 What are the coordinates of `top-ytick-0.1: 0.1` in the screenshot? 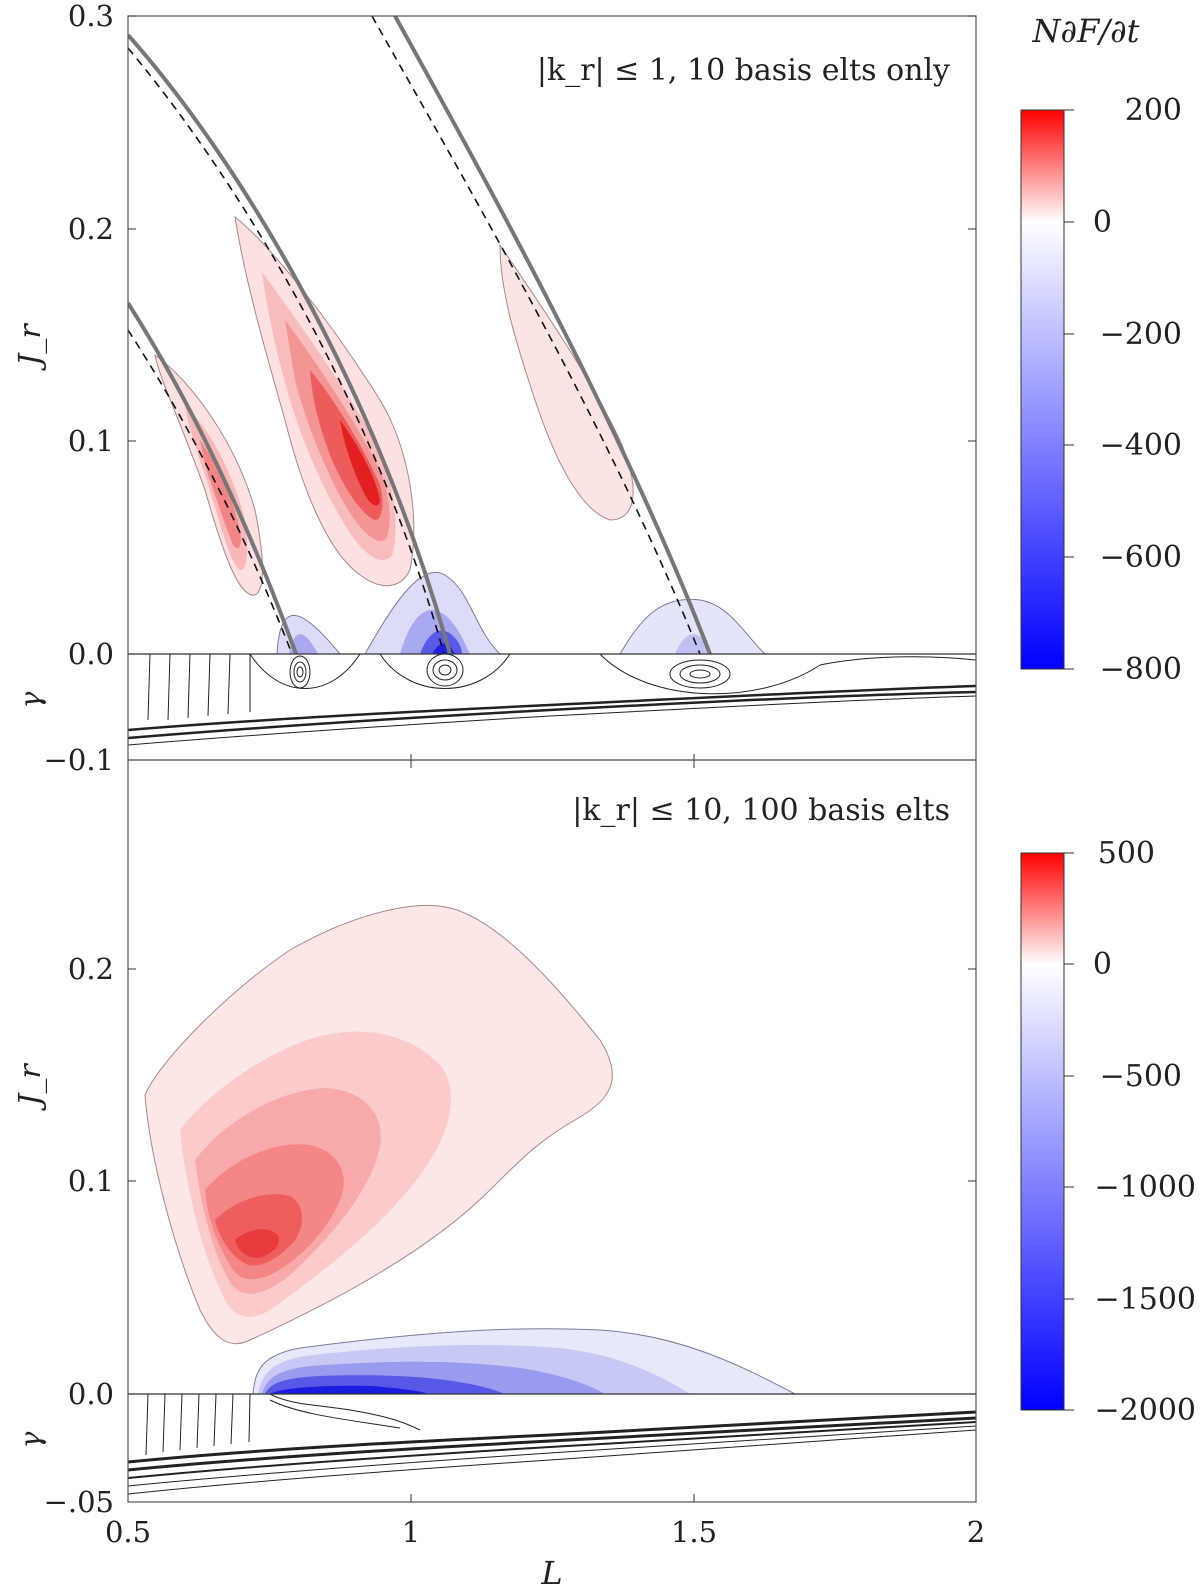 It's located at (91, 441).